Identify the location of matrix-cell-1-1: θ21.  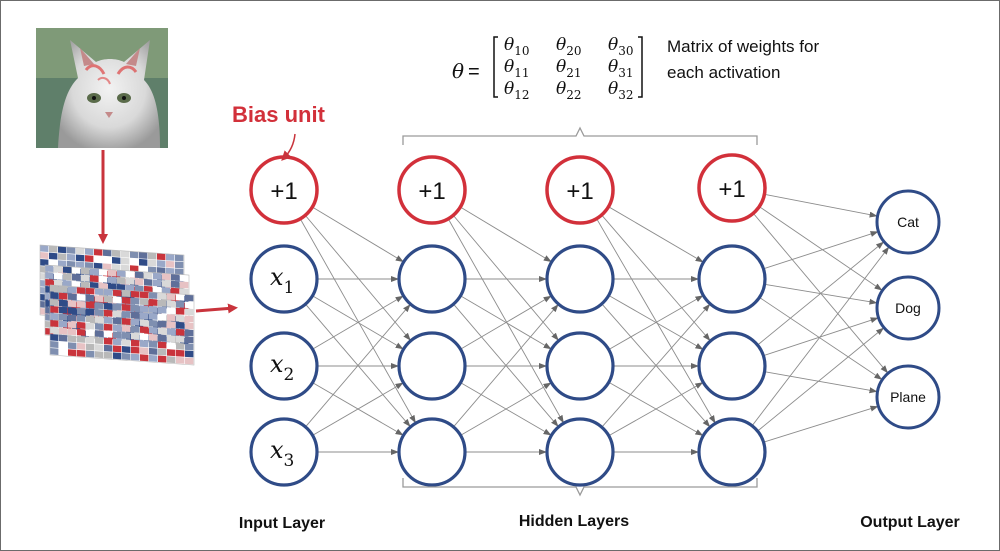
(569, 68).